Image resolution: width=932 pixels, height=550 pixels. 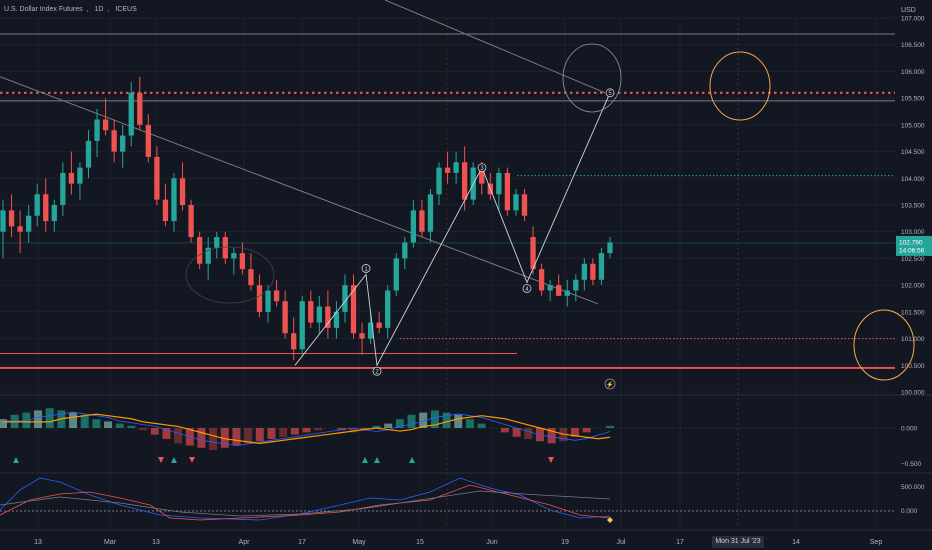 What do you see at coordinates (911, 242) in the screenshot?
I see `last-price-label: 102.790` at bounding box center [911, 242].